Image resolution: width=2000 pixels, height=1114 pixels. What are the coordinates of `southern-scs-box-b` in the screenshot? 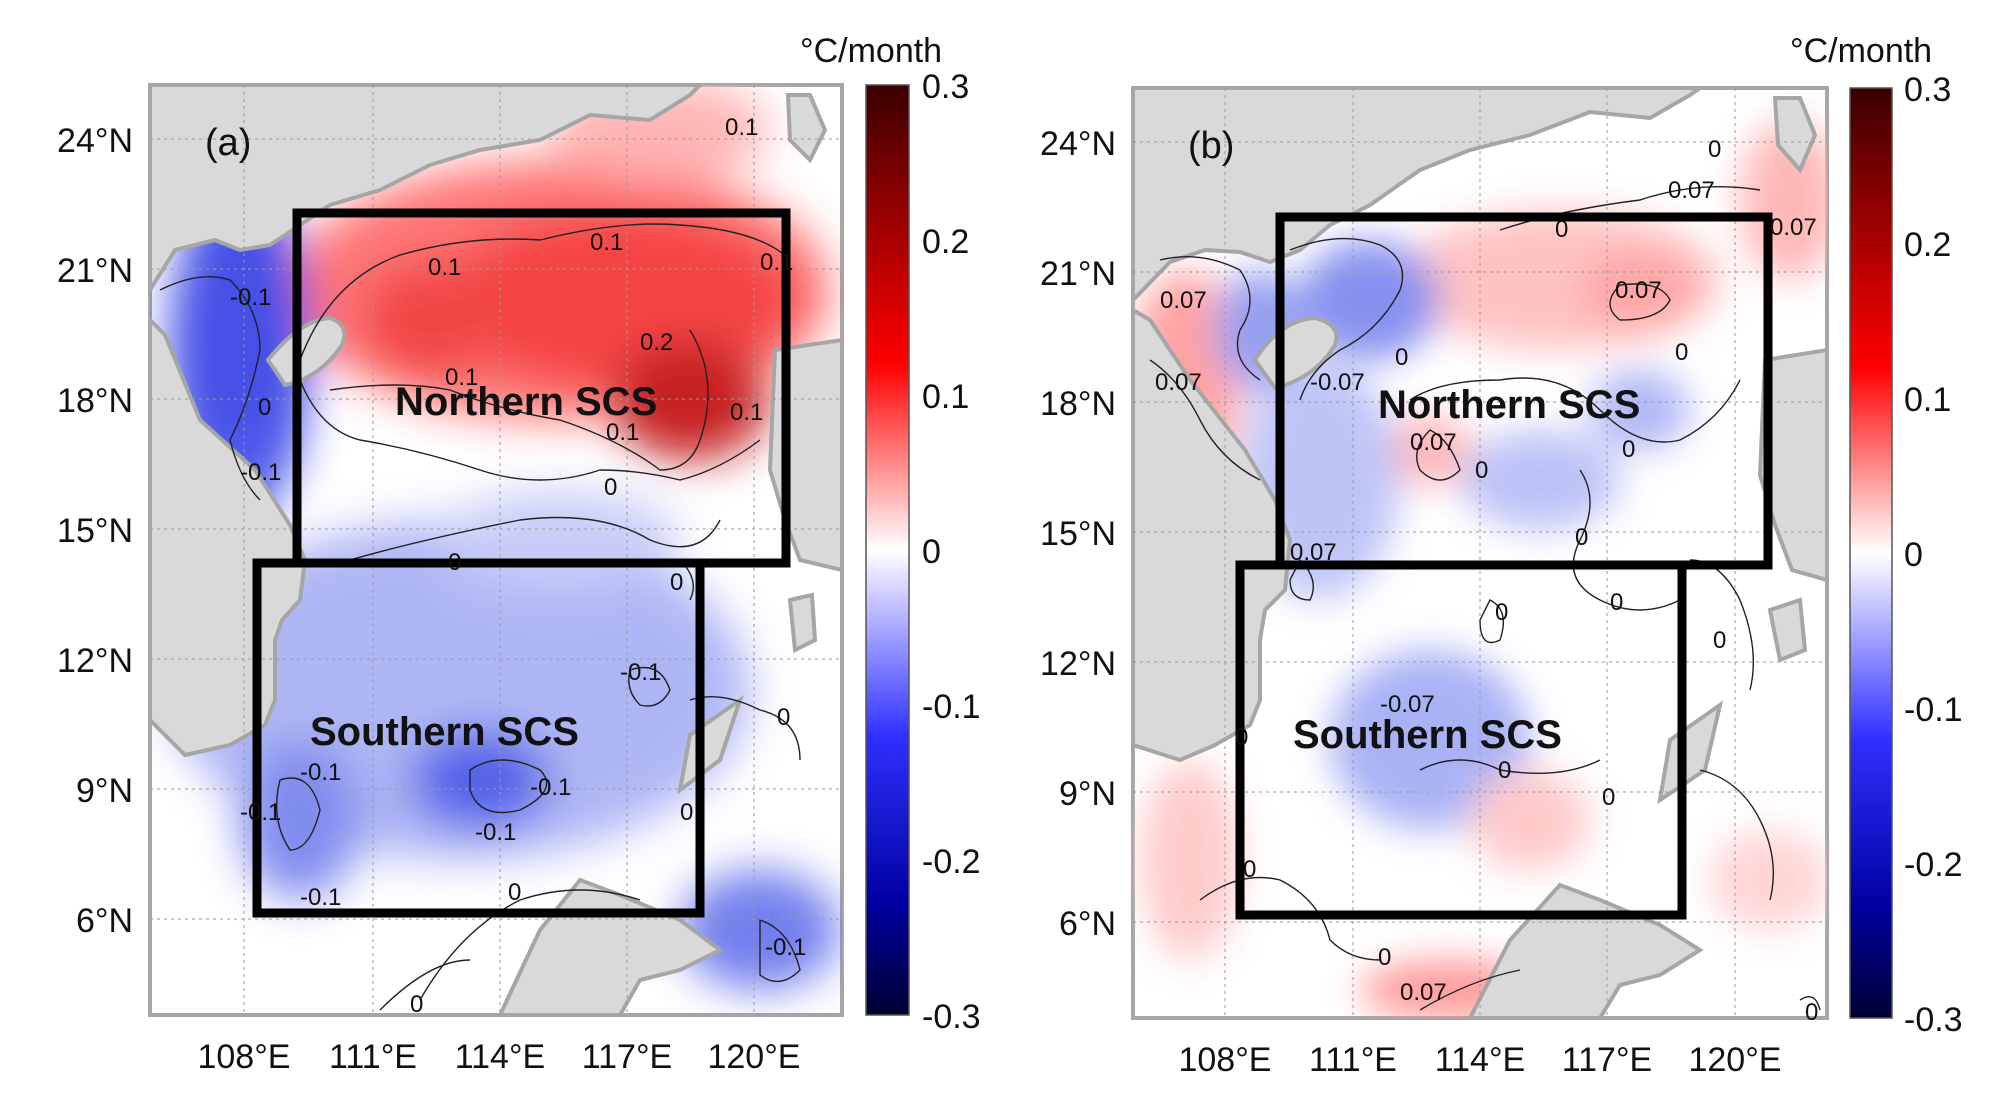 It's located at (1461, 740).